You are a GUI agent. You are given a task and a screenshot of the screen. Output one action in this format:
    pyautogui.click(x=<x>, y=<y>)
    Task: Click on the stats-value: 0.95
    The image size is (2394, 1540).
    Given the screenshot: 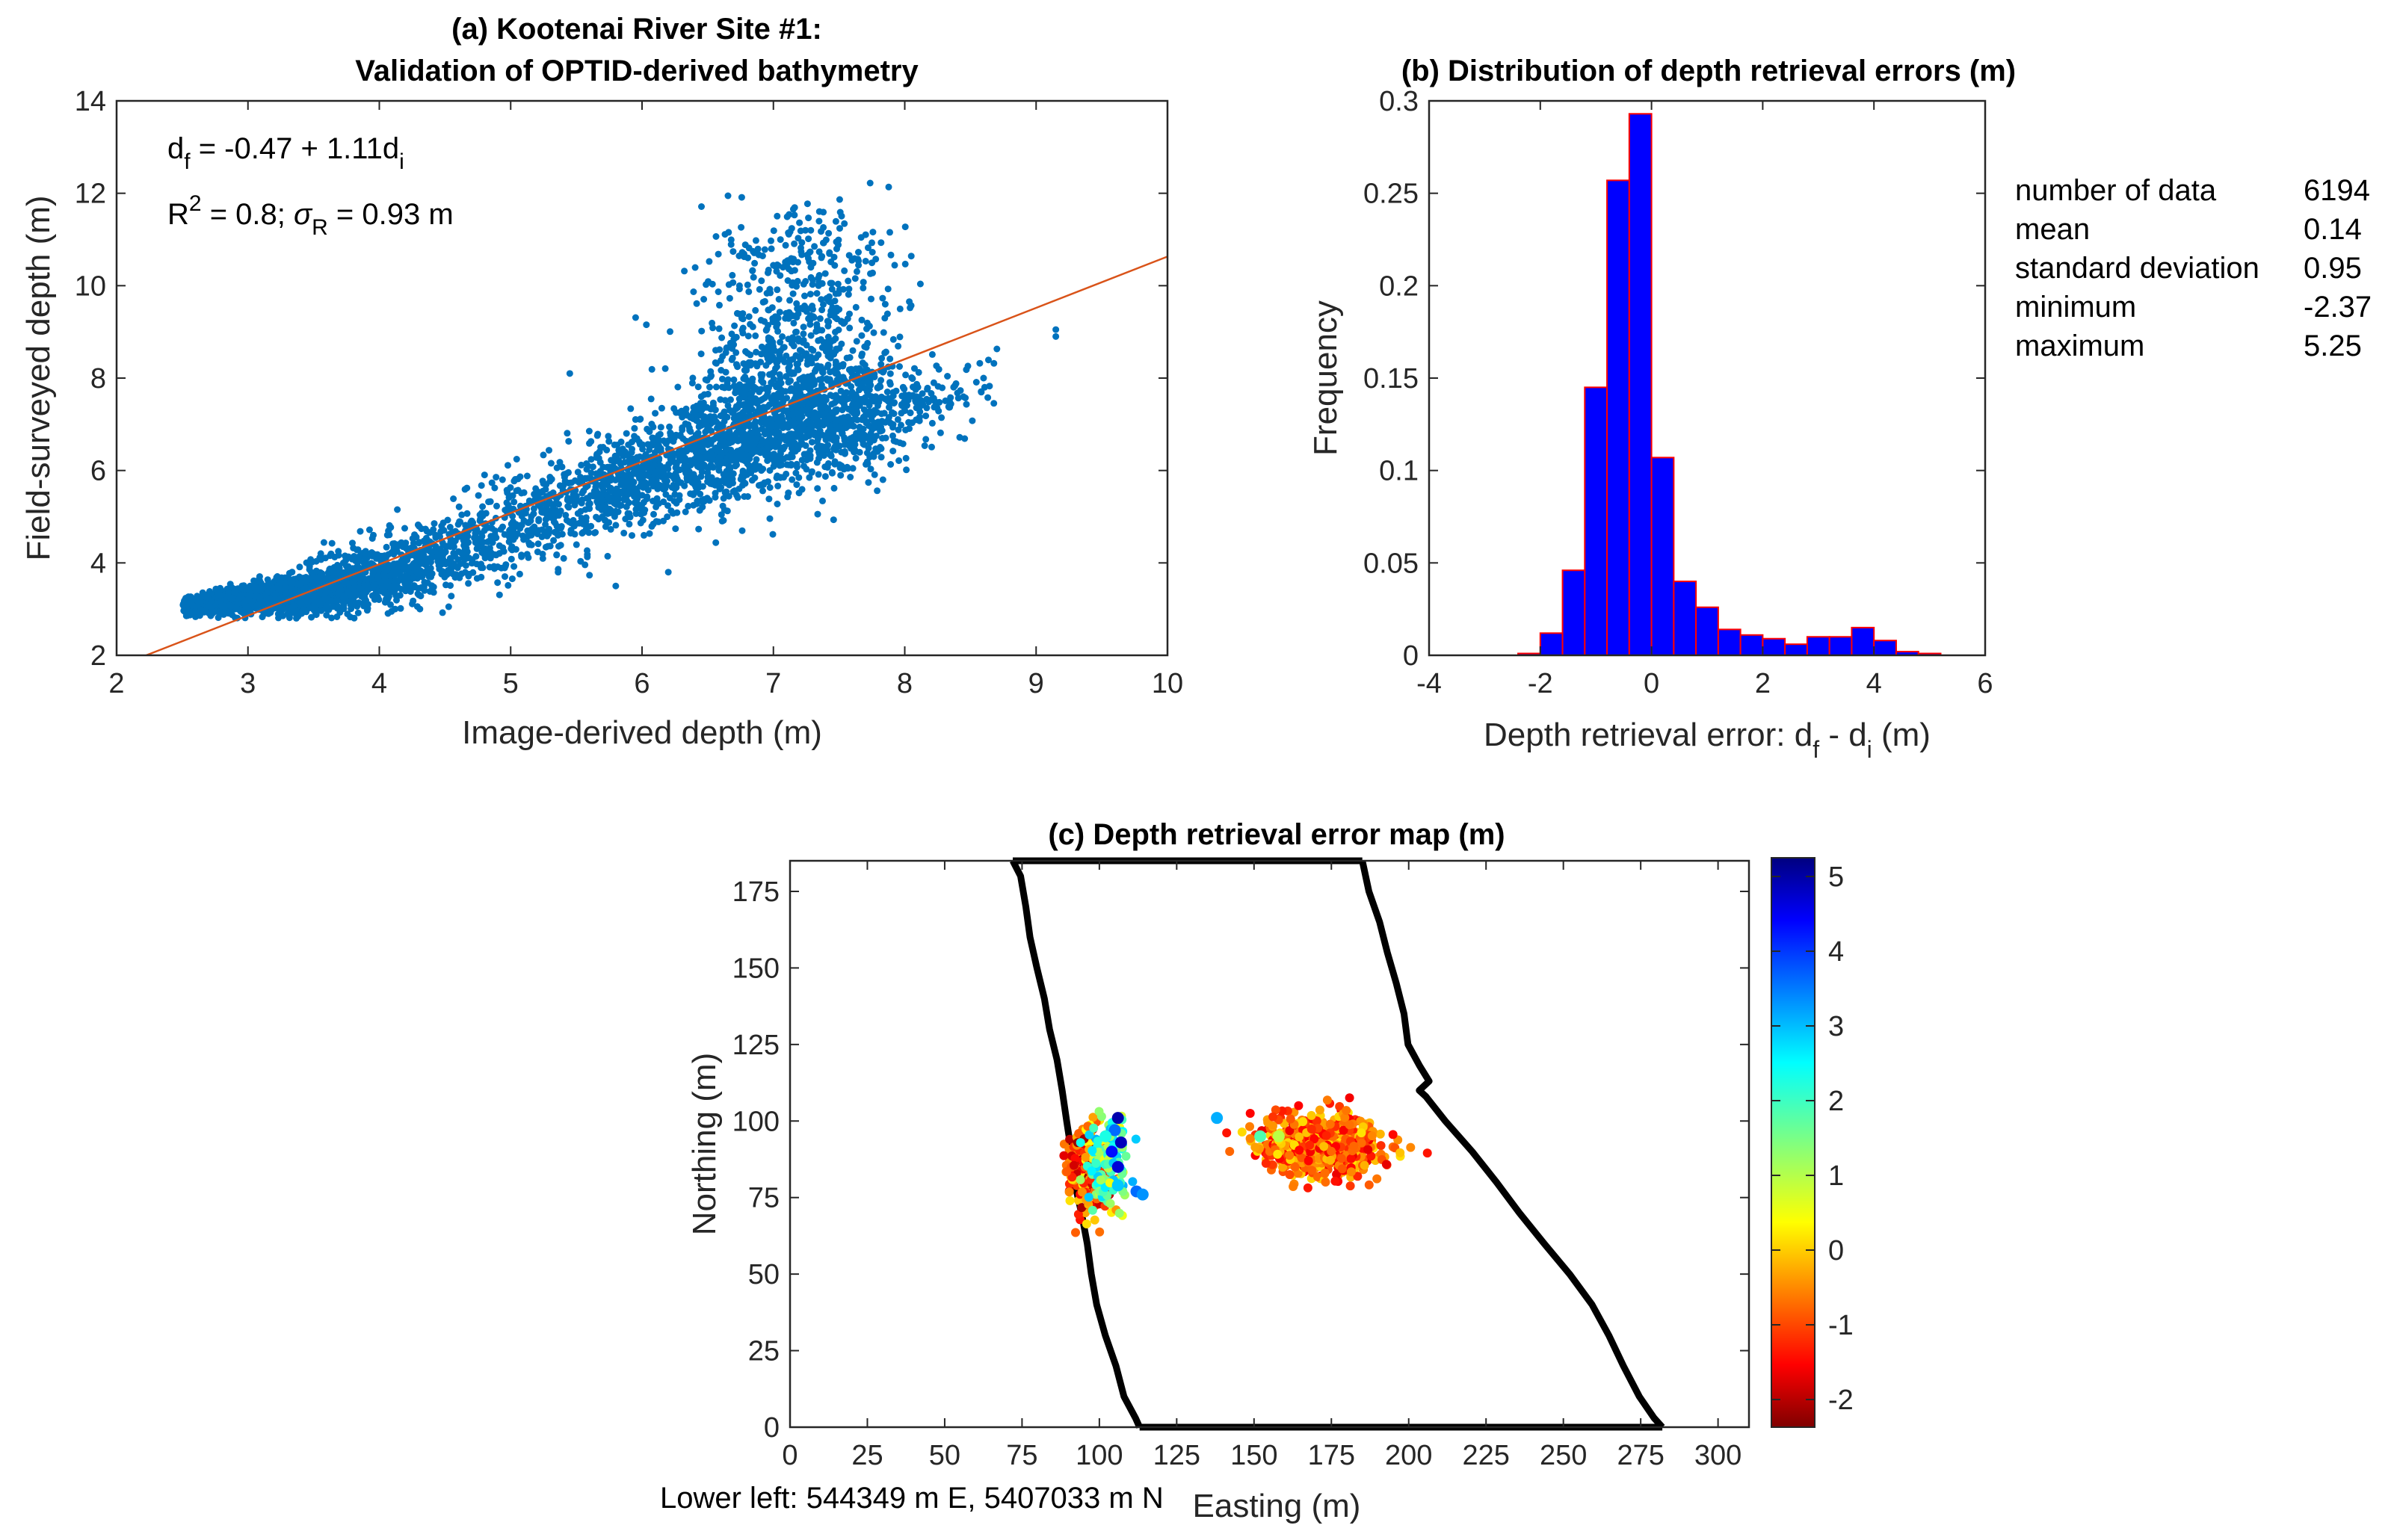 What is the action you would take?
    pyautogui.click(x=2333, y=268)
    